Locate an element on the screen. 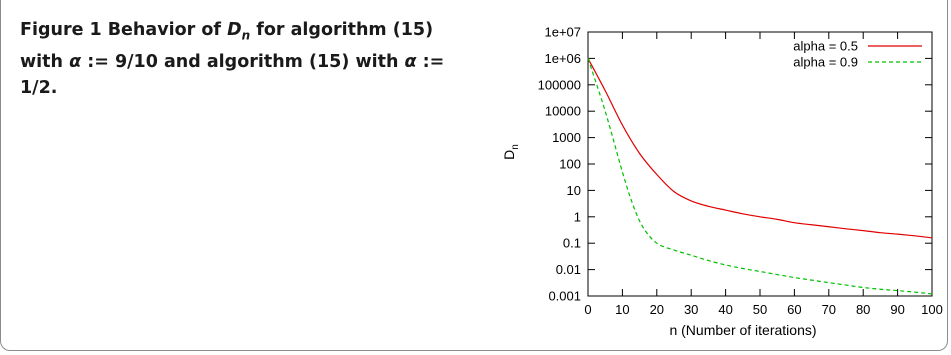 The image size is (951, 355). legend-label: alpha = 0.9 is located at coordinates (825, 62).